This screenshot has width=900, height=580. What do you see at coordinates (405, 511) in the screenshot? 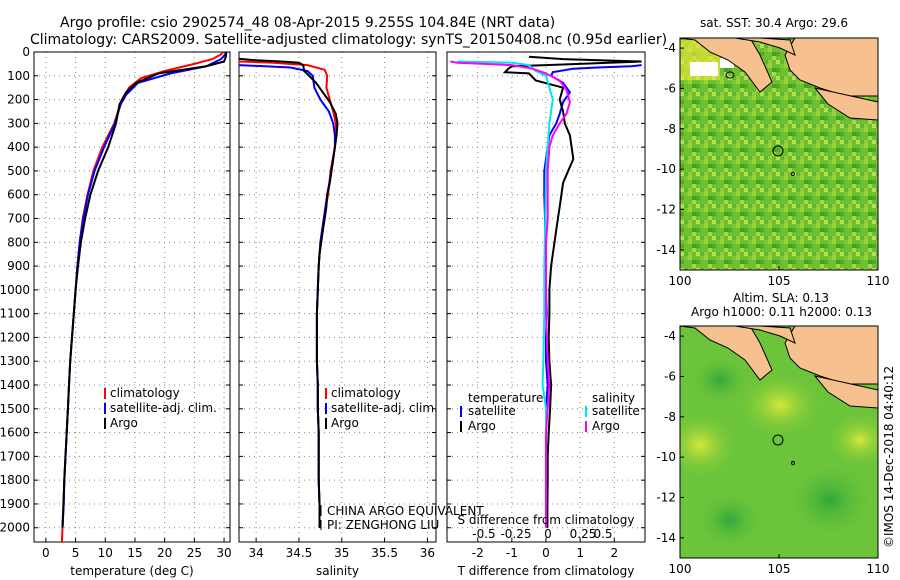
I see `annotation-text: CHINA ARGO EQUIVALENT` at bounding box center [405, 511].